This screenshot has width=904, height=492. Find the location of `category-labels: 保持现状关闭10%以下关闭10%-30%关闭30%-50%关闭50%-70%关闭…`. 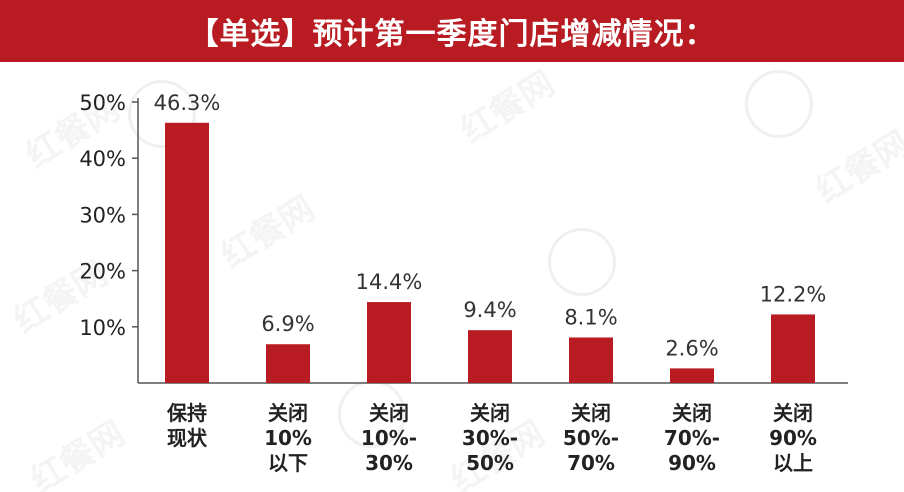

category-labels: 保持现状关闭10%以下关闭10%-30%关闭30%-50%关闭50%-70%关闭… is located at coordinates (491, 438).